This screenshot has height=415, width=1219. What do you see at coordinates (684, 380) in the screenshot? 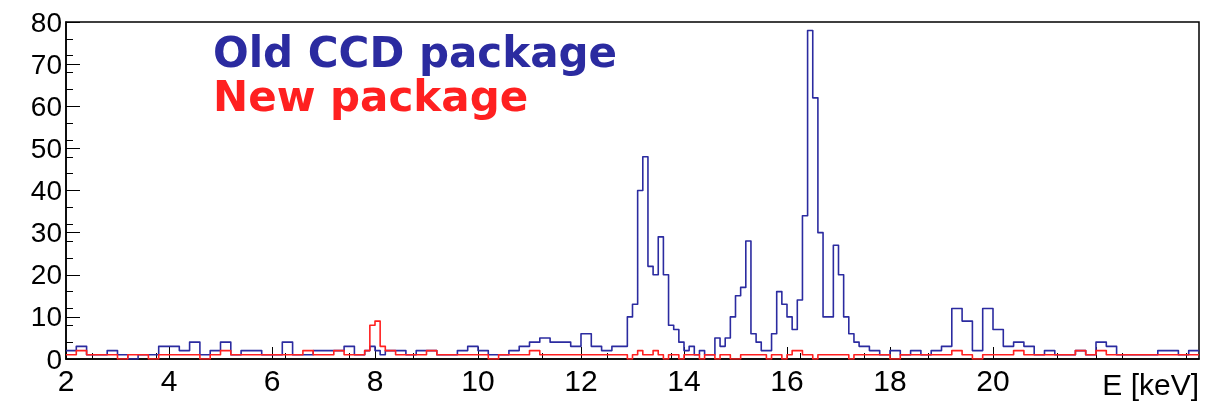
I see `x-tick-label: 14` at bounding box center [684, 380].